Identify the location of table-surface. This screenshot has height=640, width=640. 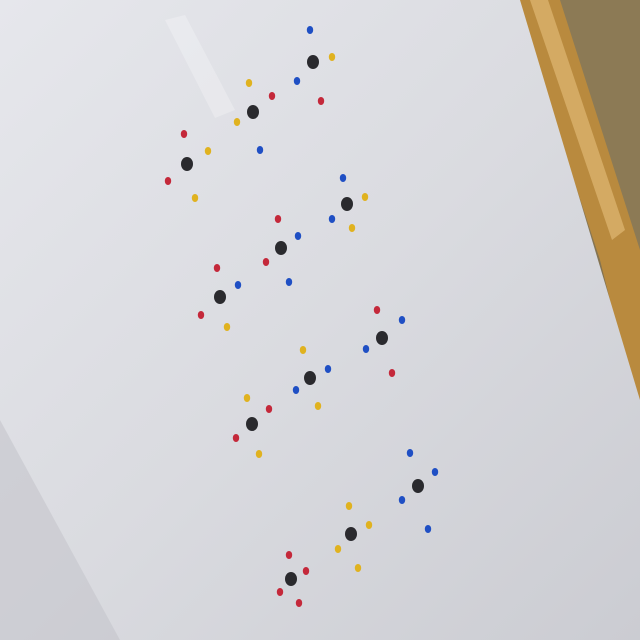
(577, 210).